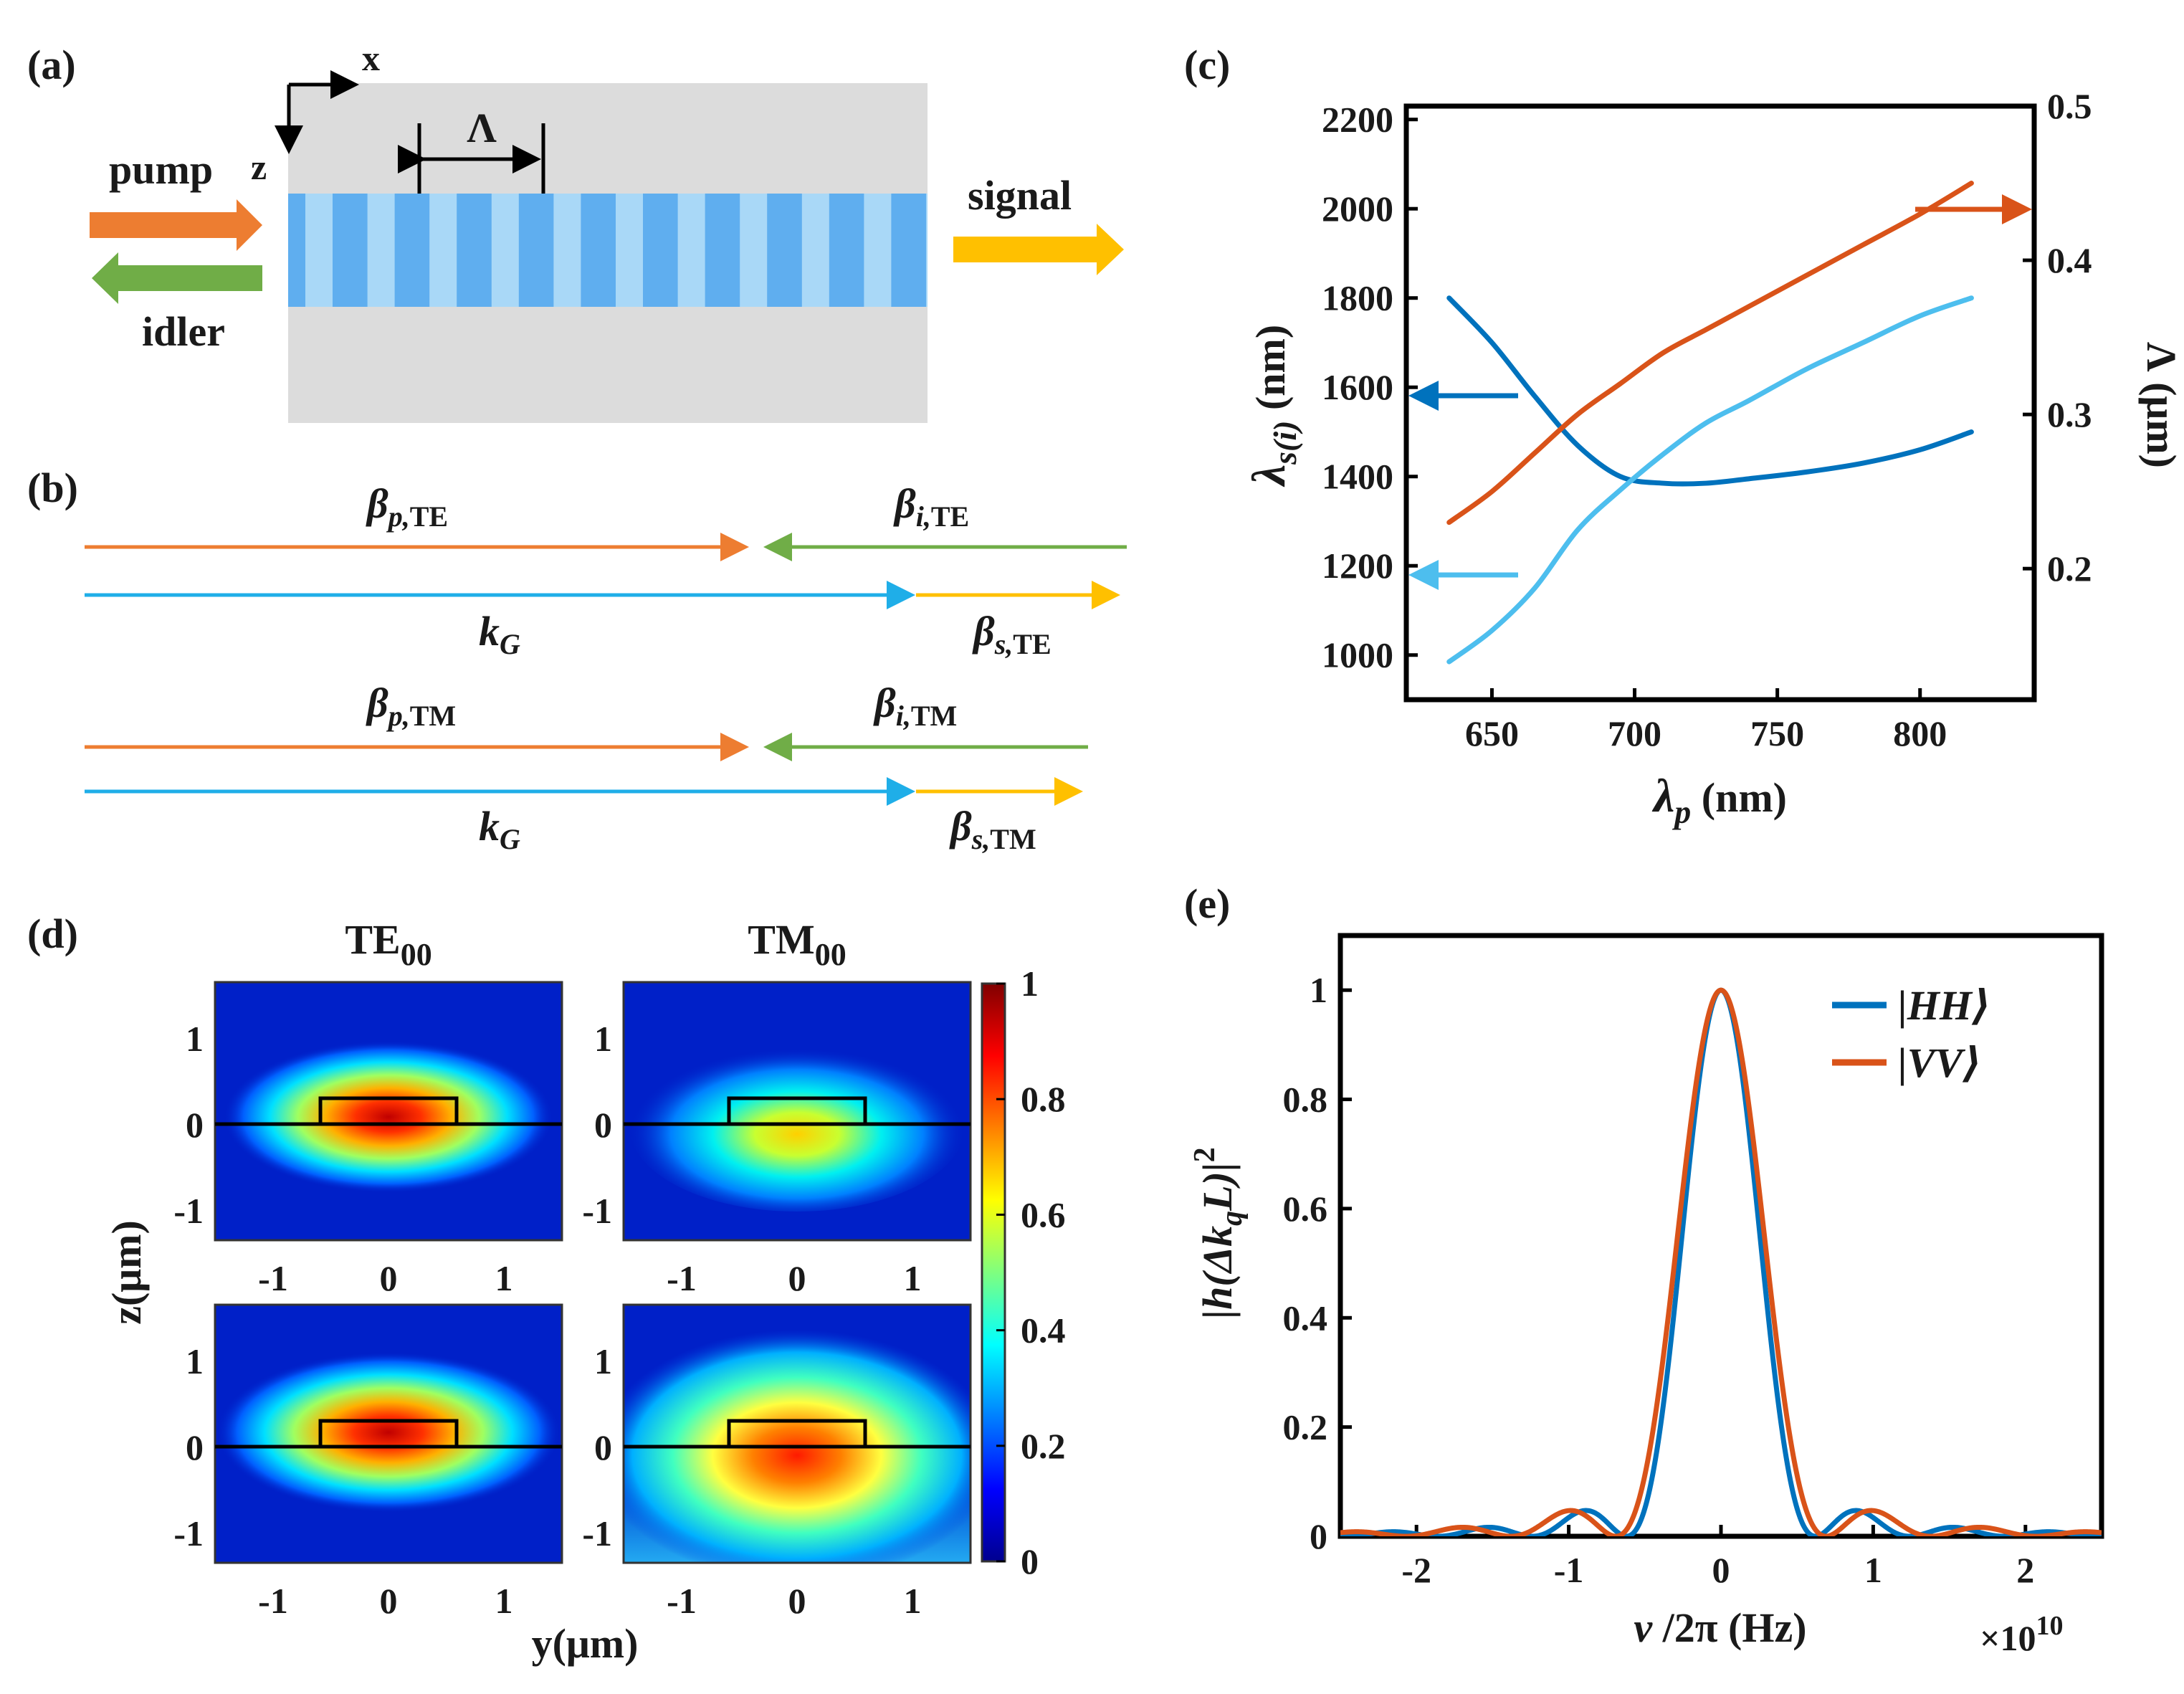  What do you see at coordinates (1634, 733) in the screenshot?
I see `c-xtick-label: 700` at bounding box center [1634, 733].